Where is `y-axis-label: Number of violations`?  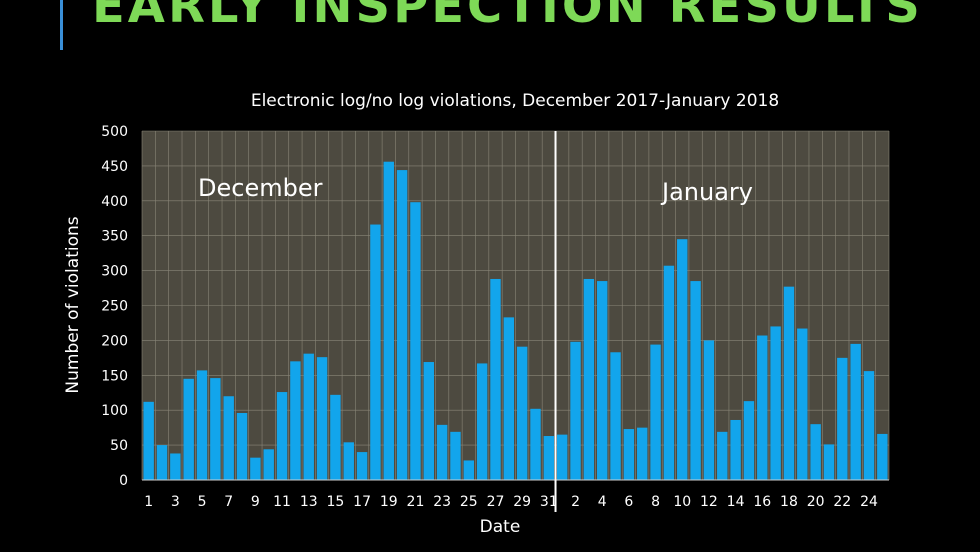 y-axis-label: Number of violations is located at coordinates (73, 304).